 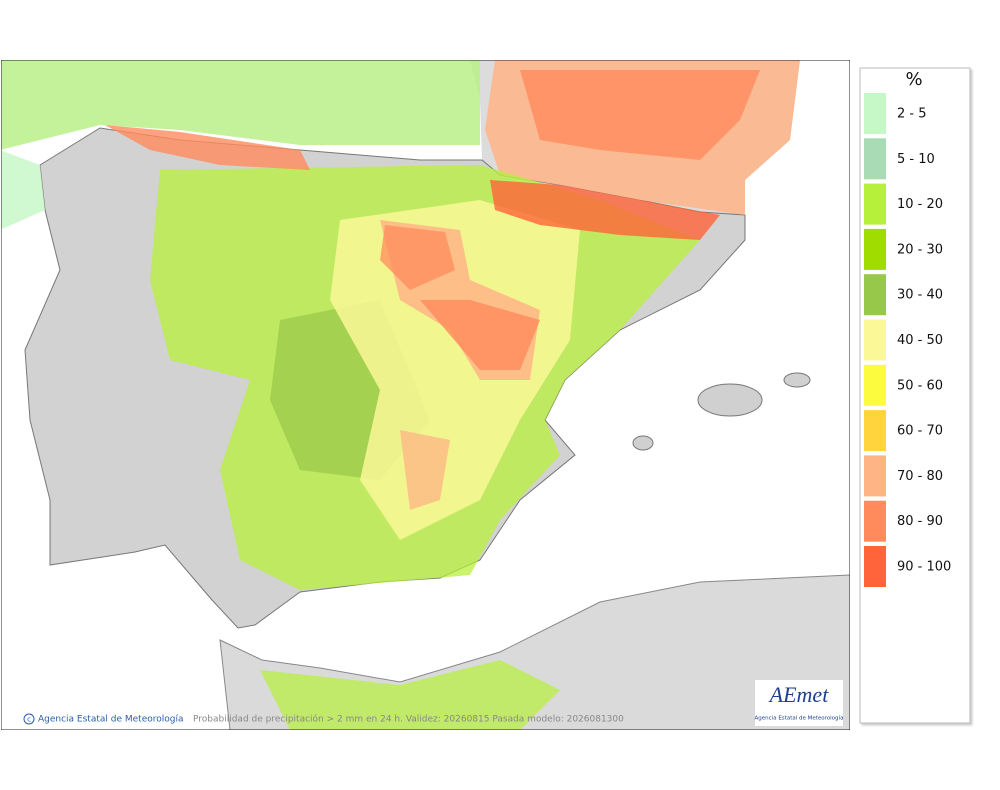 I want to click on precip-france-core, so click(x=640, y=115).